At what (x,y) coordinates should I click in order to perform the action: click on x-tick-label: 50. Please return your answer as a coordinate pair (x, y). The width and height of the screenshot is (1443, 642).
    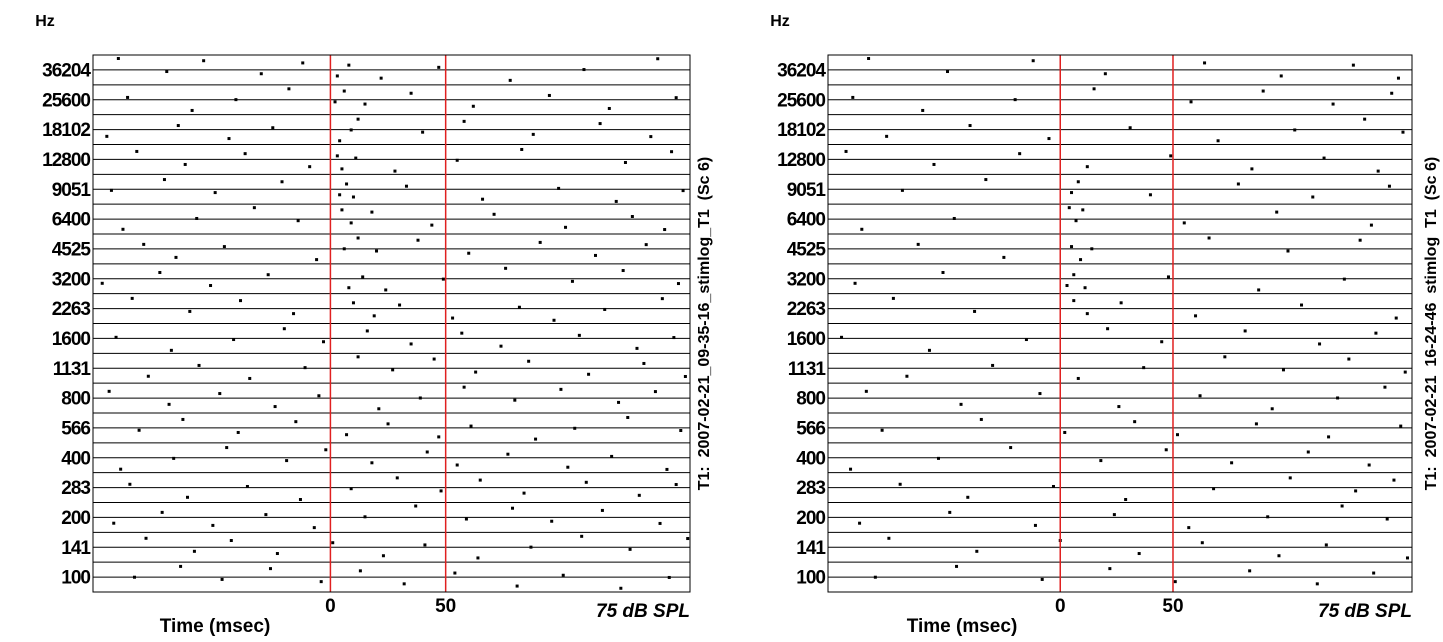
    Looking at the image, I should click on (445, 606).